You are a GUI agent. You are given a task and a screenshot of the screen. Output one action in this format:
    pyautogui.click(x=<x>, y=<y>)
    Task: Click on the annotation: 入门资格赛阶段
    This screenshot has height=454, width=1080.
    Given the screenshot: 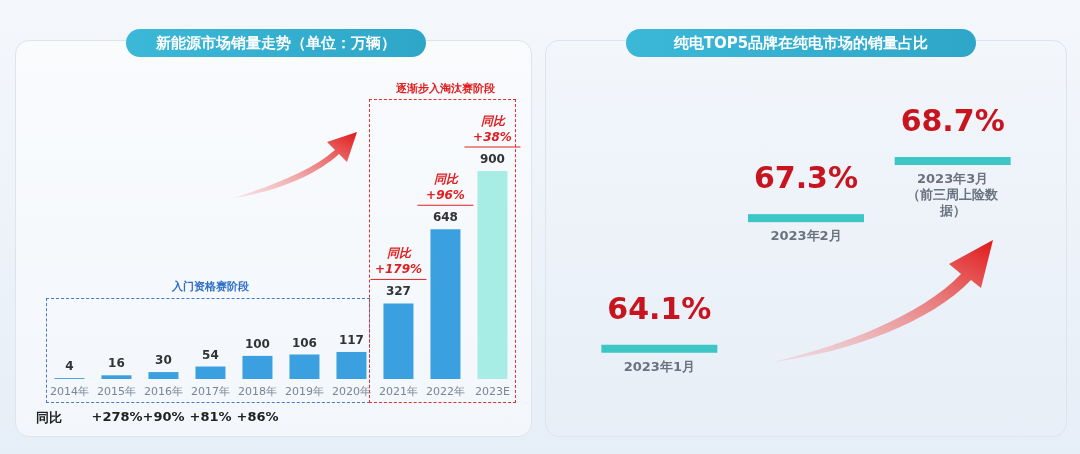 What is the action you would take?
    pyautogui.click(x=210, y=286)
    